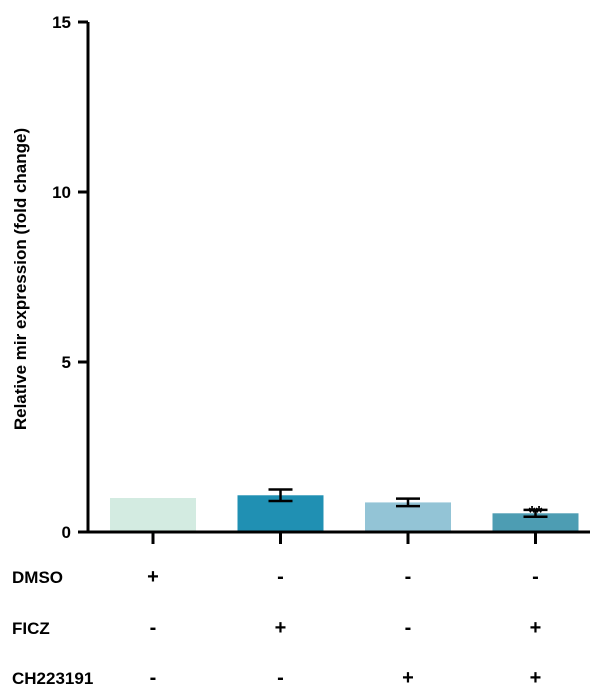 The width and height of the screenshot is (596, 688). What do you see at coordinates (20, 279) in the screenshot?
I see `y-axis-title: Relative mir expression (fold change)` at bounding box center [20, 279].